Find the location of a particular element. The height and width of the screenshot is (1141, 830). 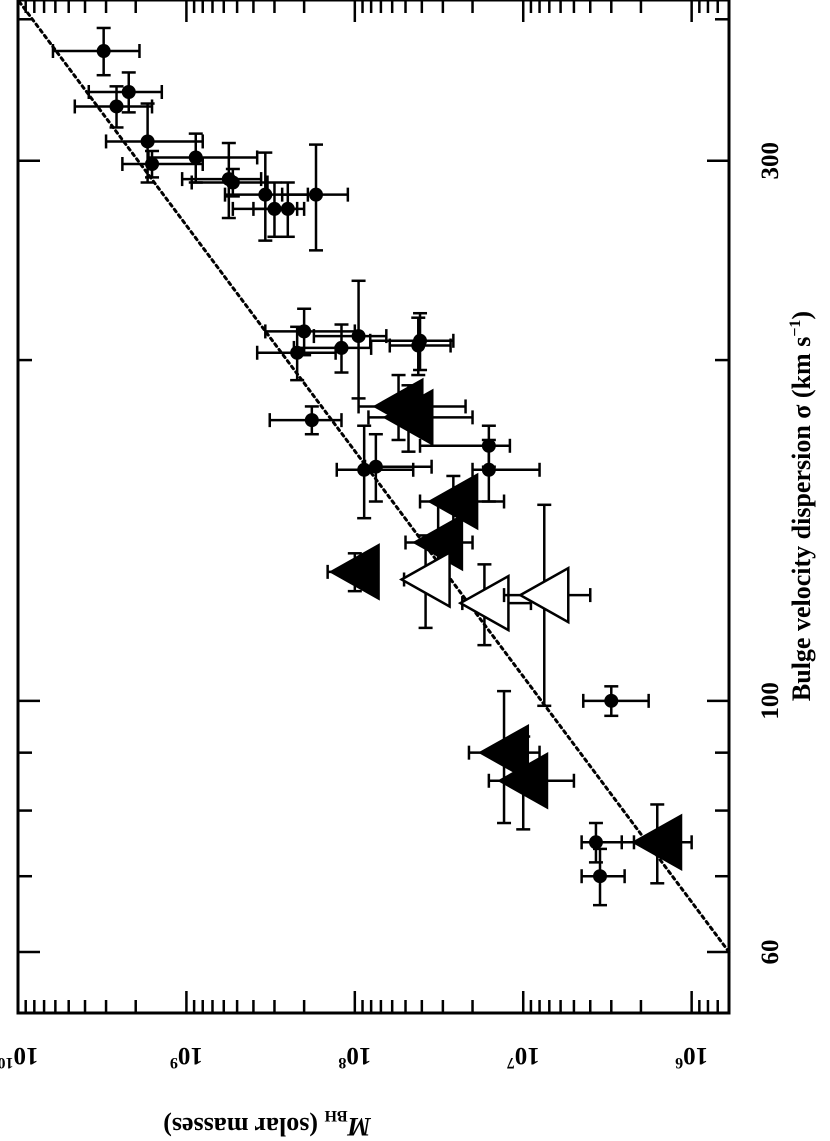

y-tick-label: 10¹⁰ is located at coordinates (19, 1056).